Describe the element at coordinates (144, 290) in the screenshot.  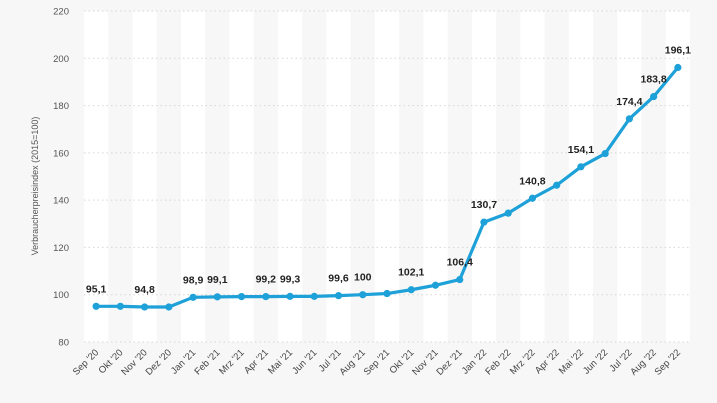
I see `data-label: 94,8` at that location.